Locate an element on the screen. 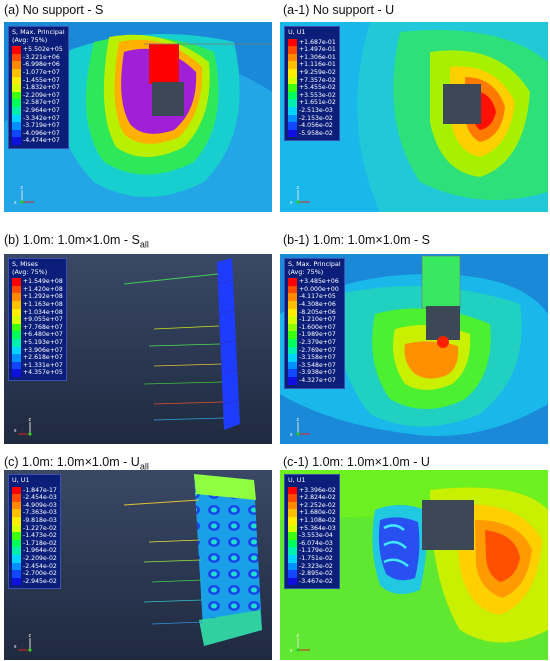 The image size is (550, 661). legend-row: -4.096e+07 is located at coordinates (38, 133).